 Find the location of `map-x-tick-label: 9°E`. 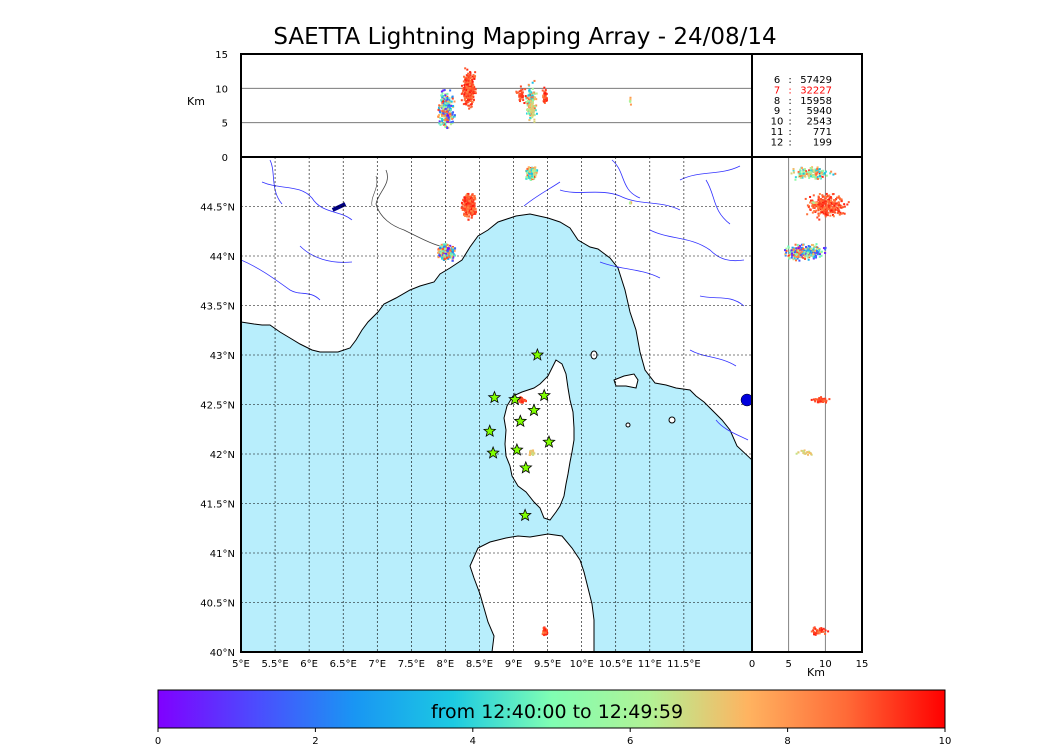

map-x-tick-label: 9°E is located at coordinates (514, 664).